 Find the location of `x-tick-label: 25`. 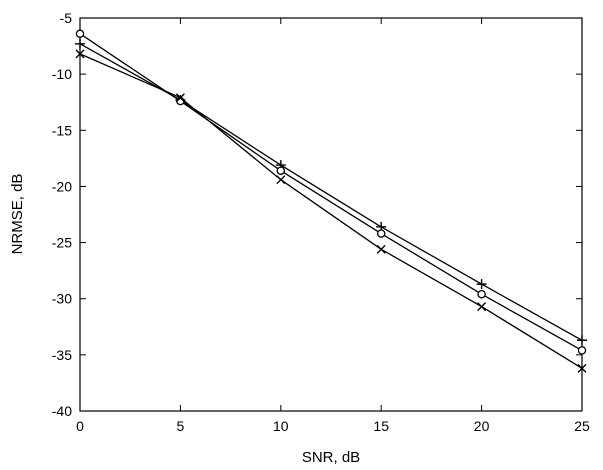

x-tick-label: 25 is located at coordinates (582, 426).